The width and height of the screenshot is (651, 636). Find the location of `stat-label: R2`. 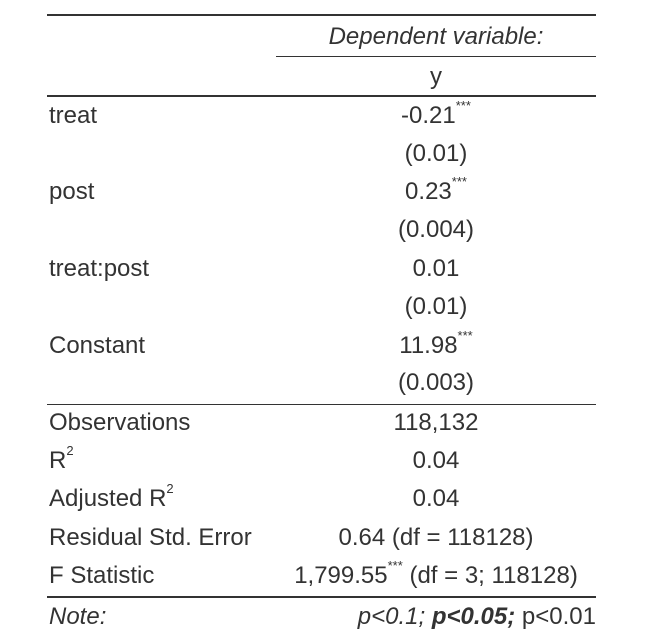

stat-label: R2 is located at coordinates (61, 458).